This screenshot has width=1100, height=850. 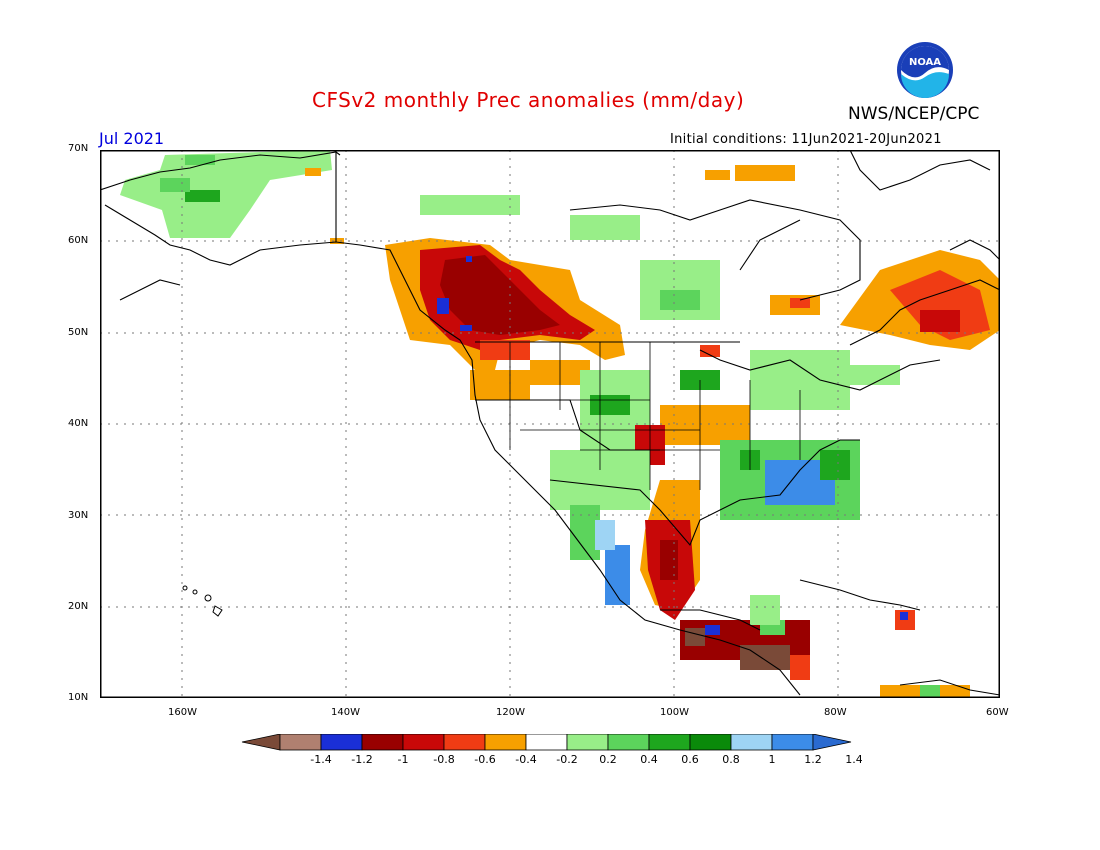 I want to click on lat-label-60n: 60N, so click(x=78, y=240).